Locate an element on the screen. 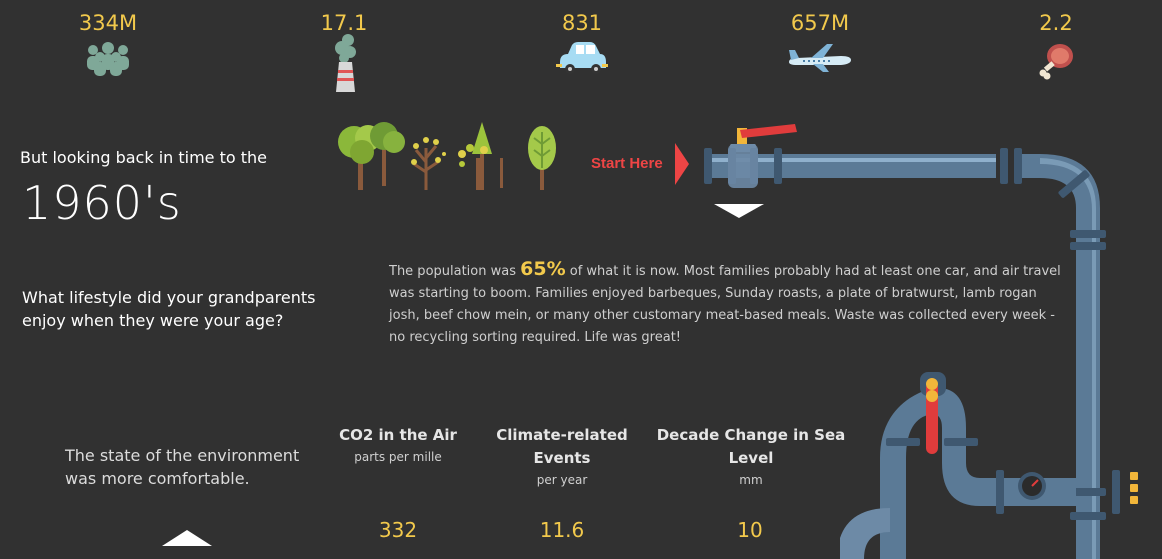  stat-value: 334M is located at coordinates (108, 23).